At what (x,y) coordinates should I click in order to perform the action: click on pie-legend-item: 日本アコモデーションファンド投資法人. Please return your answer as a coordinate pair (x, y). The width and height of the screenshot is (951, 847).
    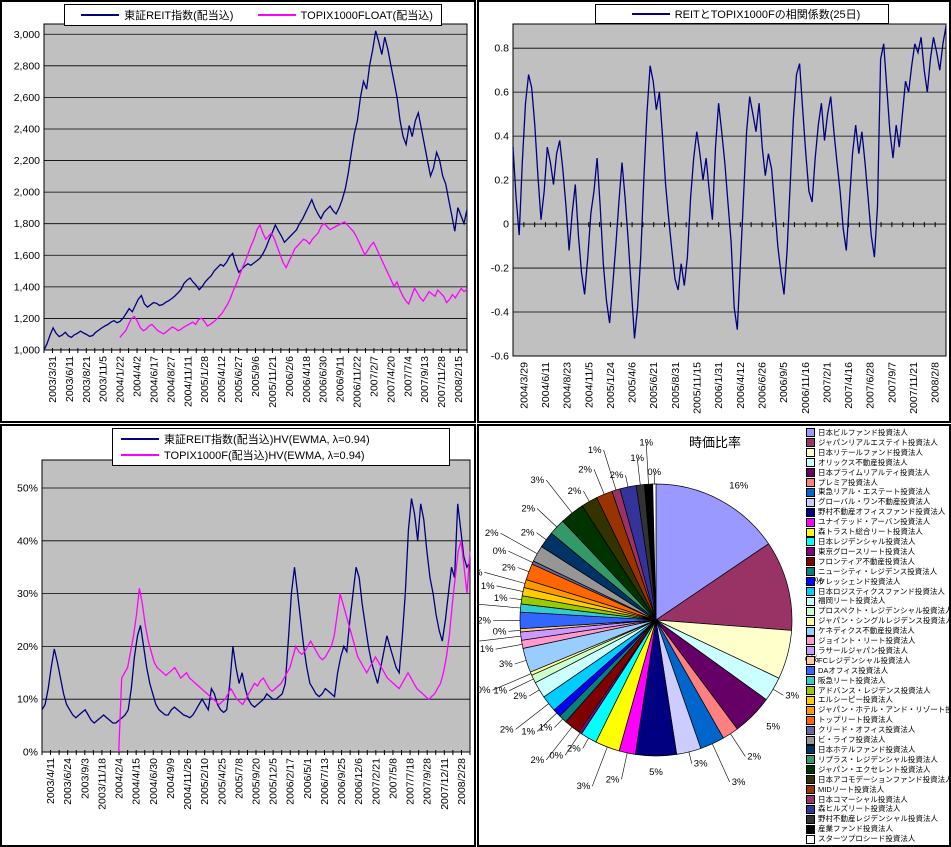
    Looking at the image, I should click on (877, 780).